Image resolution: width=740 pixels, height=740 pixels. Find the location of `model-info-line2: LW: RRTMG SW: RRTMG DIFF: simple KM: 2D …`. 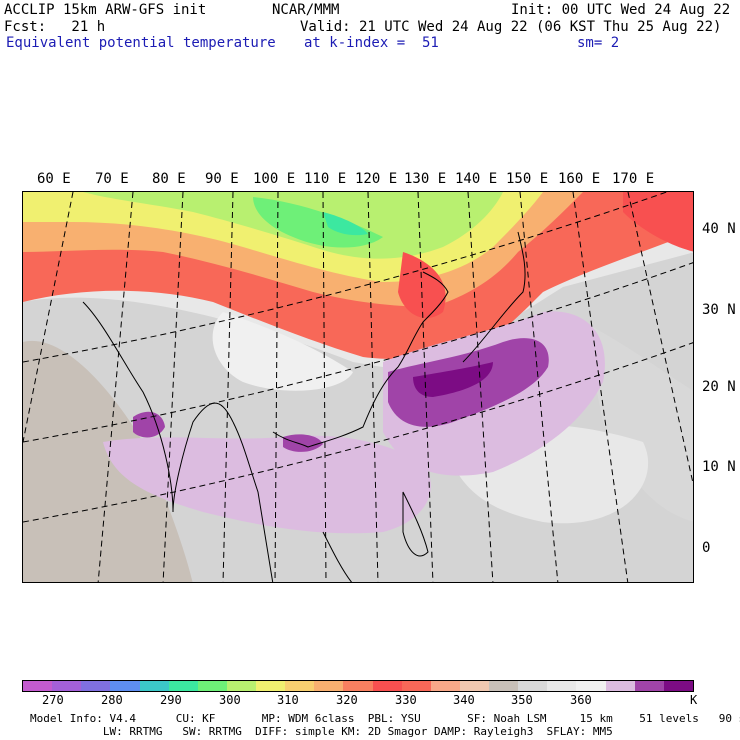

model-info-line2: LW: RRTMG SW: RRTMG DIFF: simple KM: 2D … is located at coordinates (321, 731).